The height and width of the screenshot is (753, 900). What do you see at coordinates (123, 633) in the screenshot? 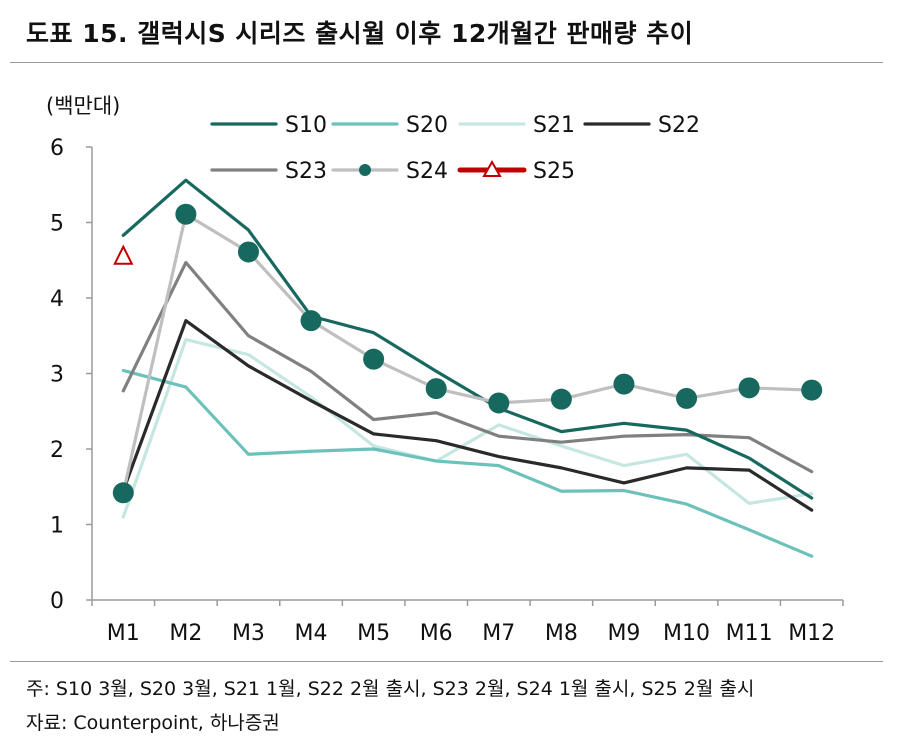
I see `x-tick-label: M1` at bounding box center [123, 633].